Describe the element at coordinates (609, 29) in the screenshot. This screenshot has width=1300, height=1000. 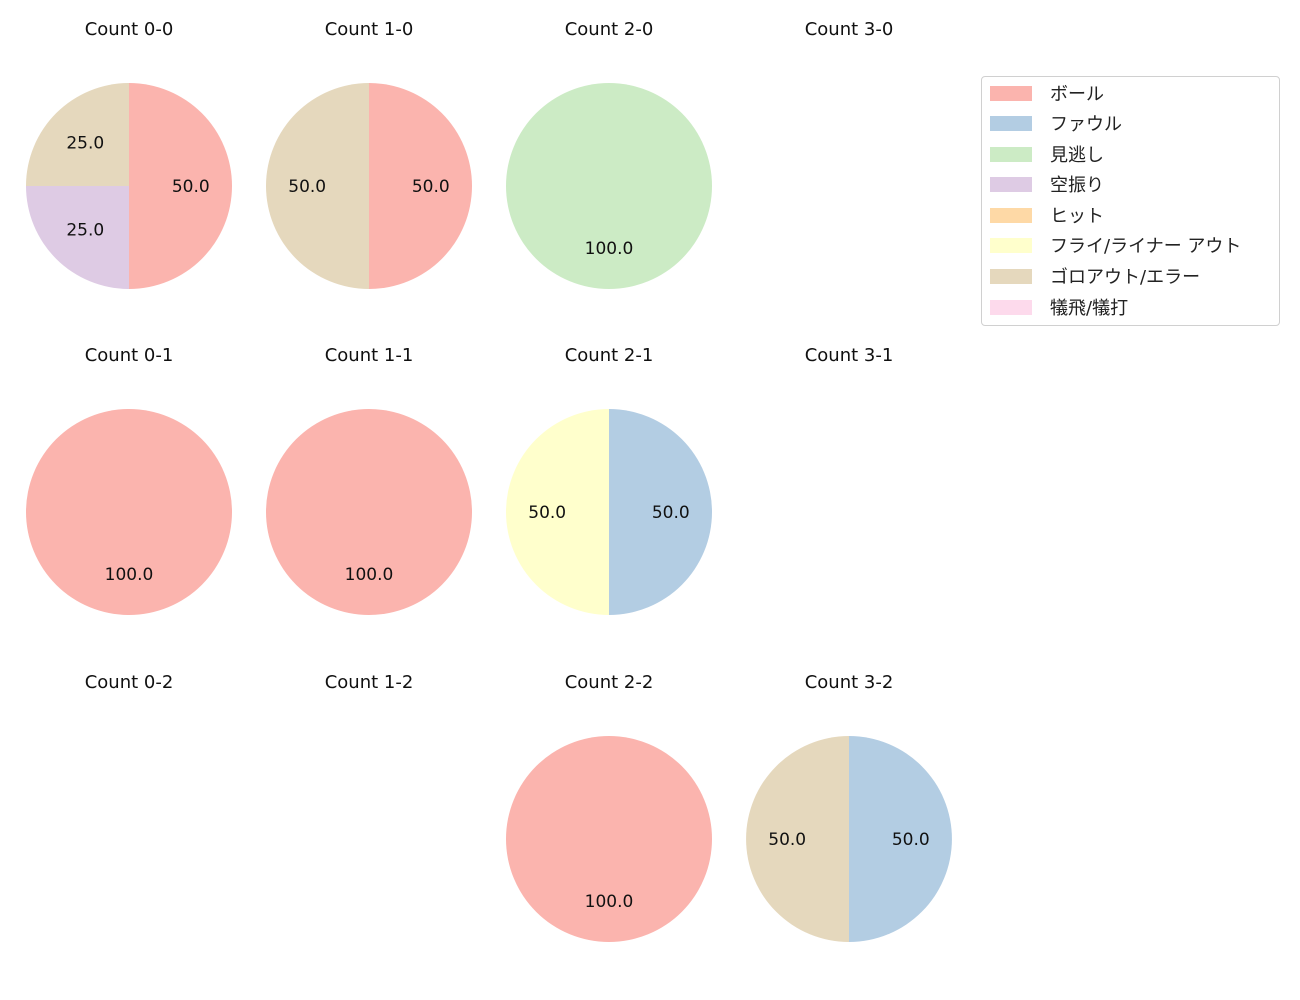
I see `panel-title: Count 2-0` at that location.